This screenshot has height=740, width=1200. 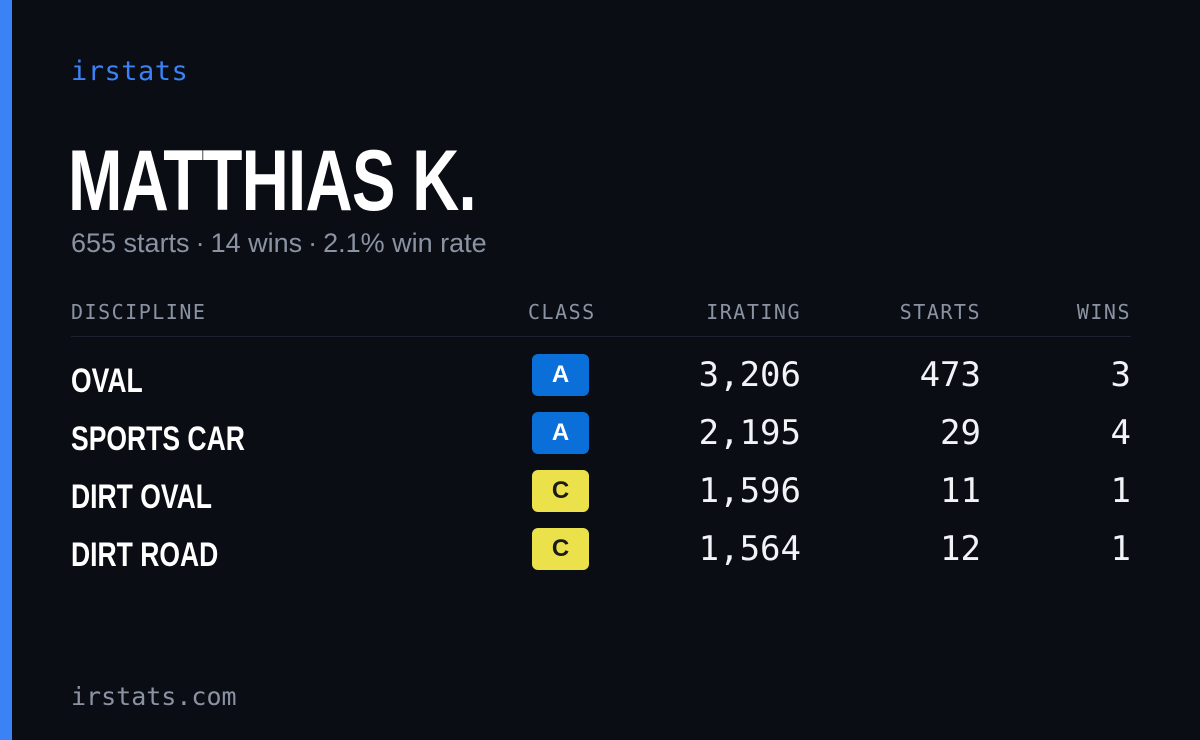 I want to click on discipline-name: SPORTS CAR, so click(x=158, y=439).